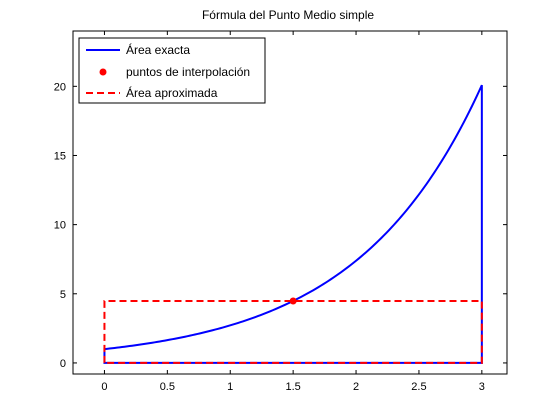  I want to click on x-tick-label: 2.5, so click(418, 387).